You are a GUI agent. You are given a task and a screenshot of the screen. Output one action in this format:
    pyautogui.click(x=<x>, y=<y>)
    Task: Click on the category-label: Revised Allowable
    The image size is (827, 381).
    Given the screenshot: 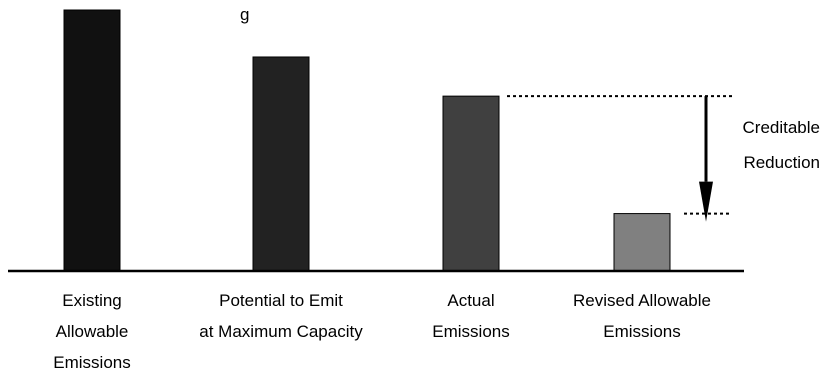 What is the action you would take?
    pyautogui.click(x=642, y=300)
    